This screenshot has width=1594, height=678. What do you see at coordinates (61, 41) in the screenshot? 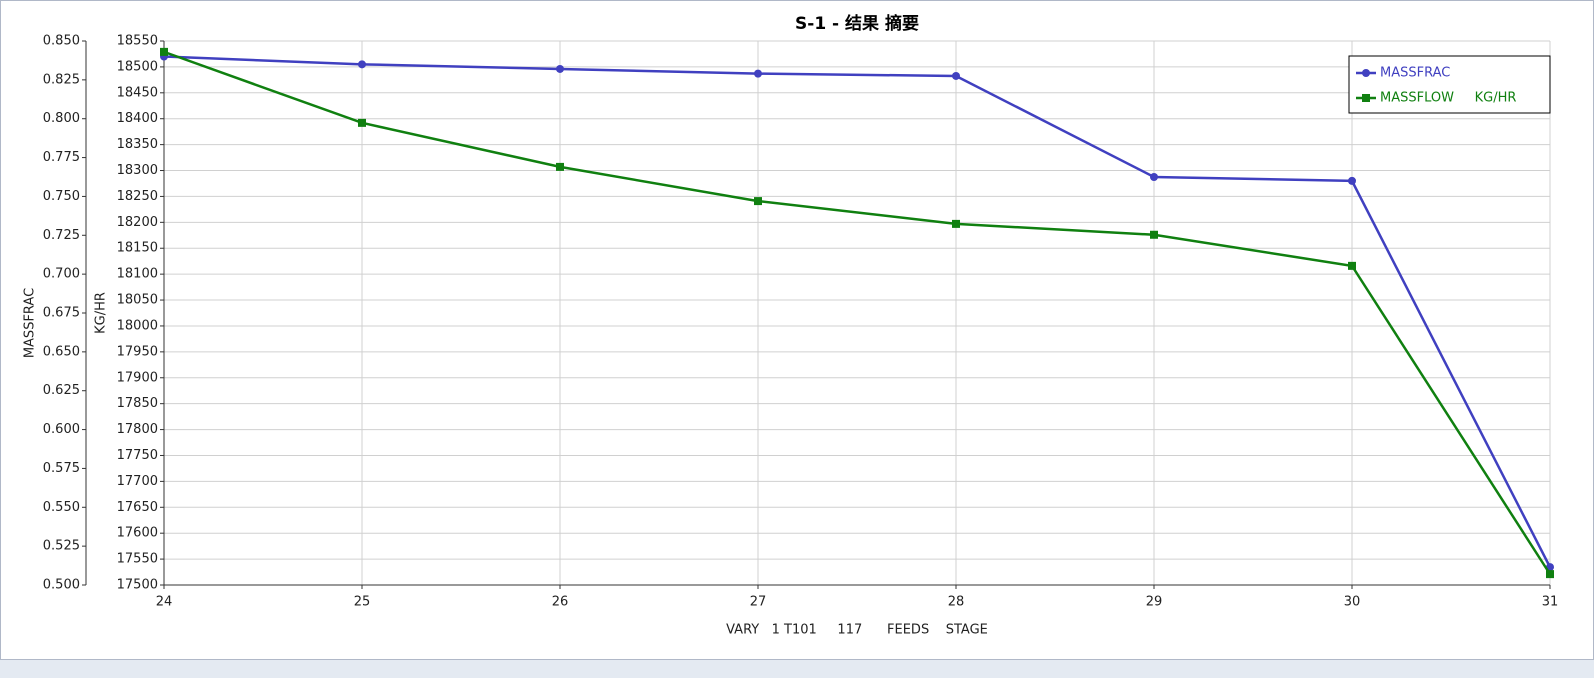
I see `y-tick-label: 0.850` at bounding box center [61, 41].